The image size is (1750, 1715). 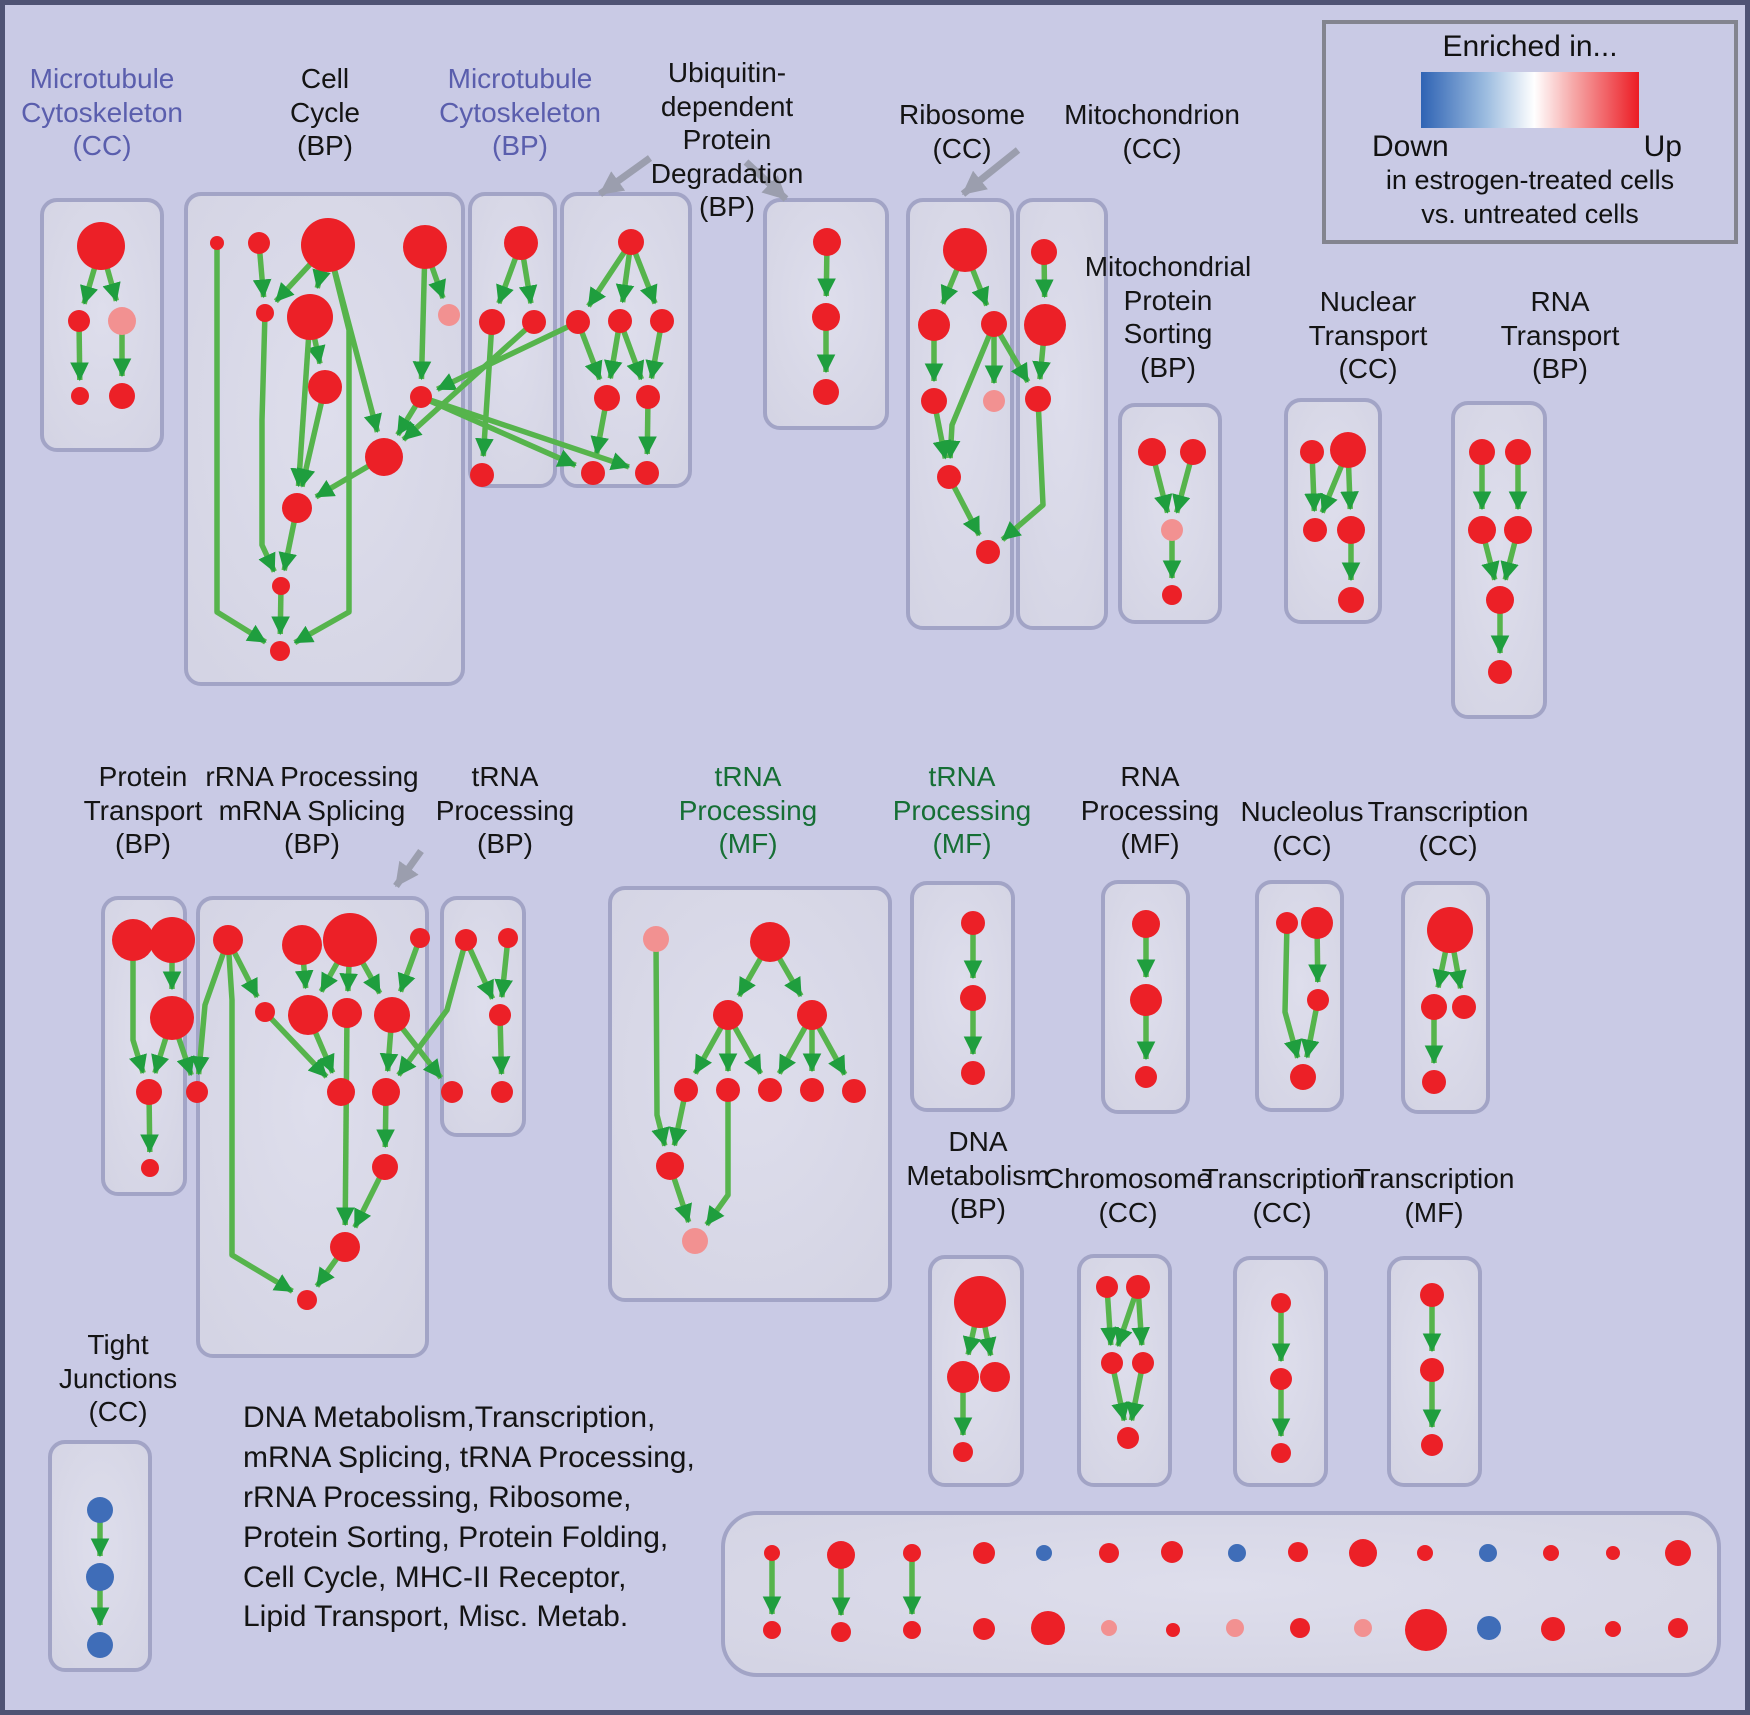 What do you see at coordinates (1482, 530) in the screenshot?
I see `gene-node-rt-c` at bounding box center [1482, 530].